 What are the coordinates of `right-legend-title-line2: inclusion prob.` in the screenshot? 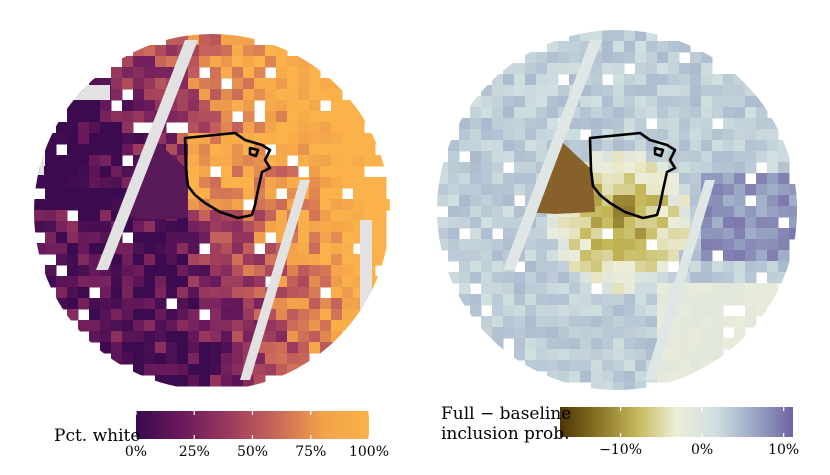 It's located at (505, 434).